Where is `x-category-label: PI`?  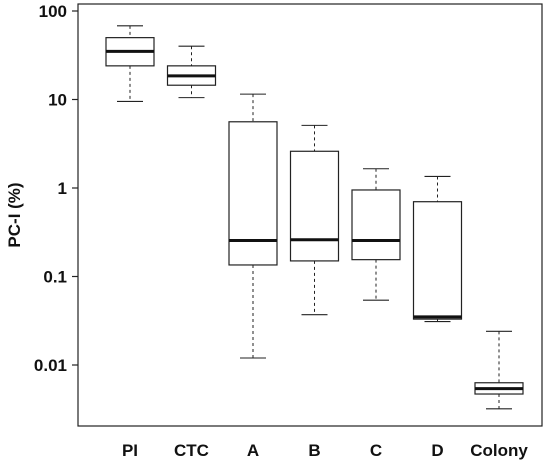
x-category-label: PI is located at coordinates (130, 450).